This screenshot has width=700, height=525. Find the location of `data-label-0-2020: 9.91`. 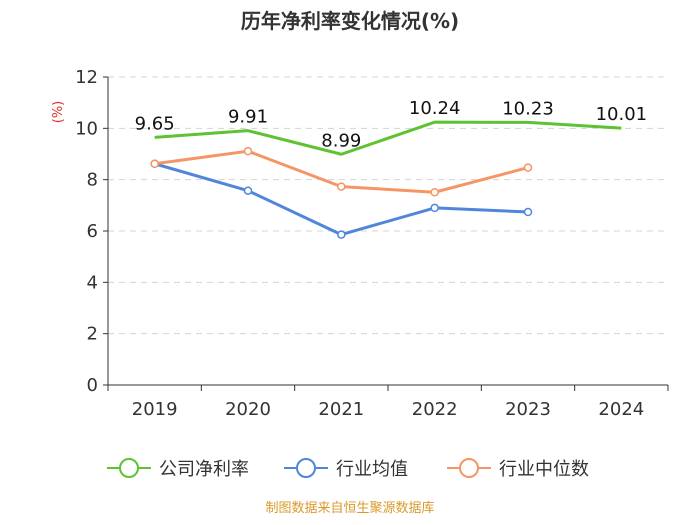

data-label-0-2020: 9.91 is located at coordinates (248, 117).